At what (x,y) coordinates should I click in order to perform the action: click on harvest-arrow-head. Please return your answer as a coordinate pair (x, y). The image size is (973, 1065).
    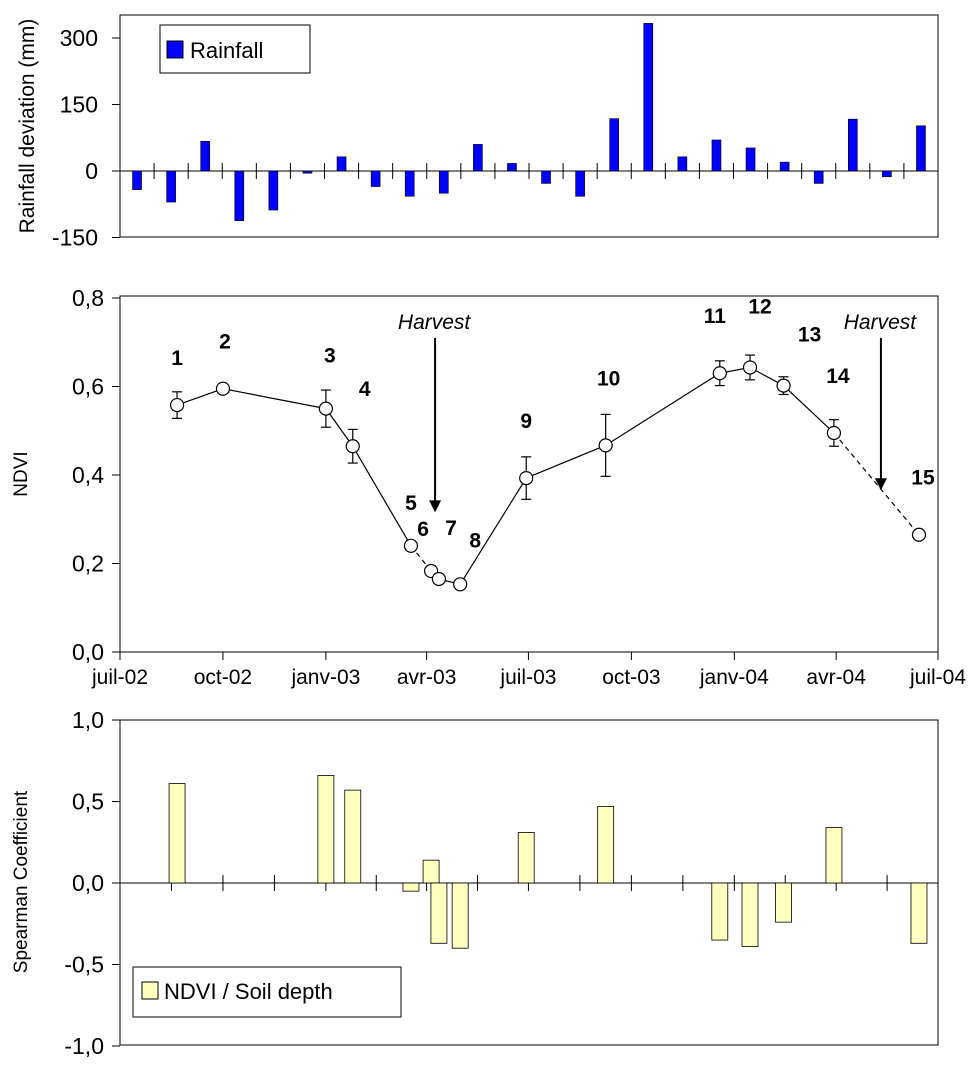
    Looking at the image, I should click on (435, 506).